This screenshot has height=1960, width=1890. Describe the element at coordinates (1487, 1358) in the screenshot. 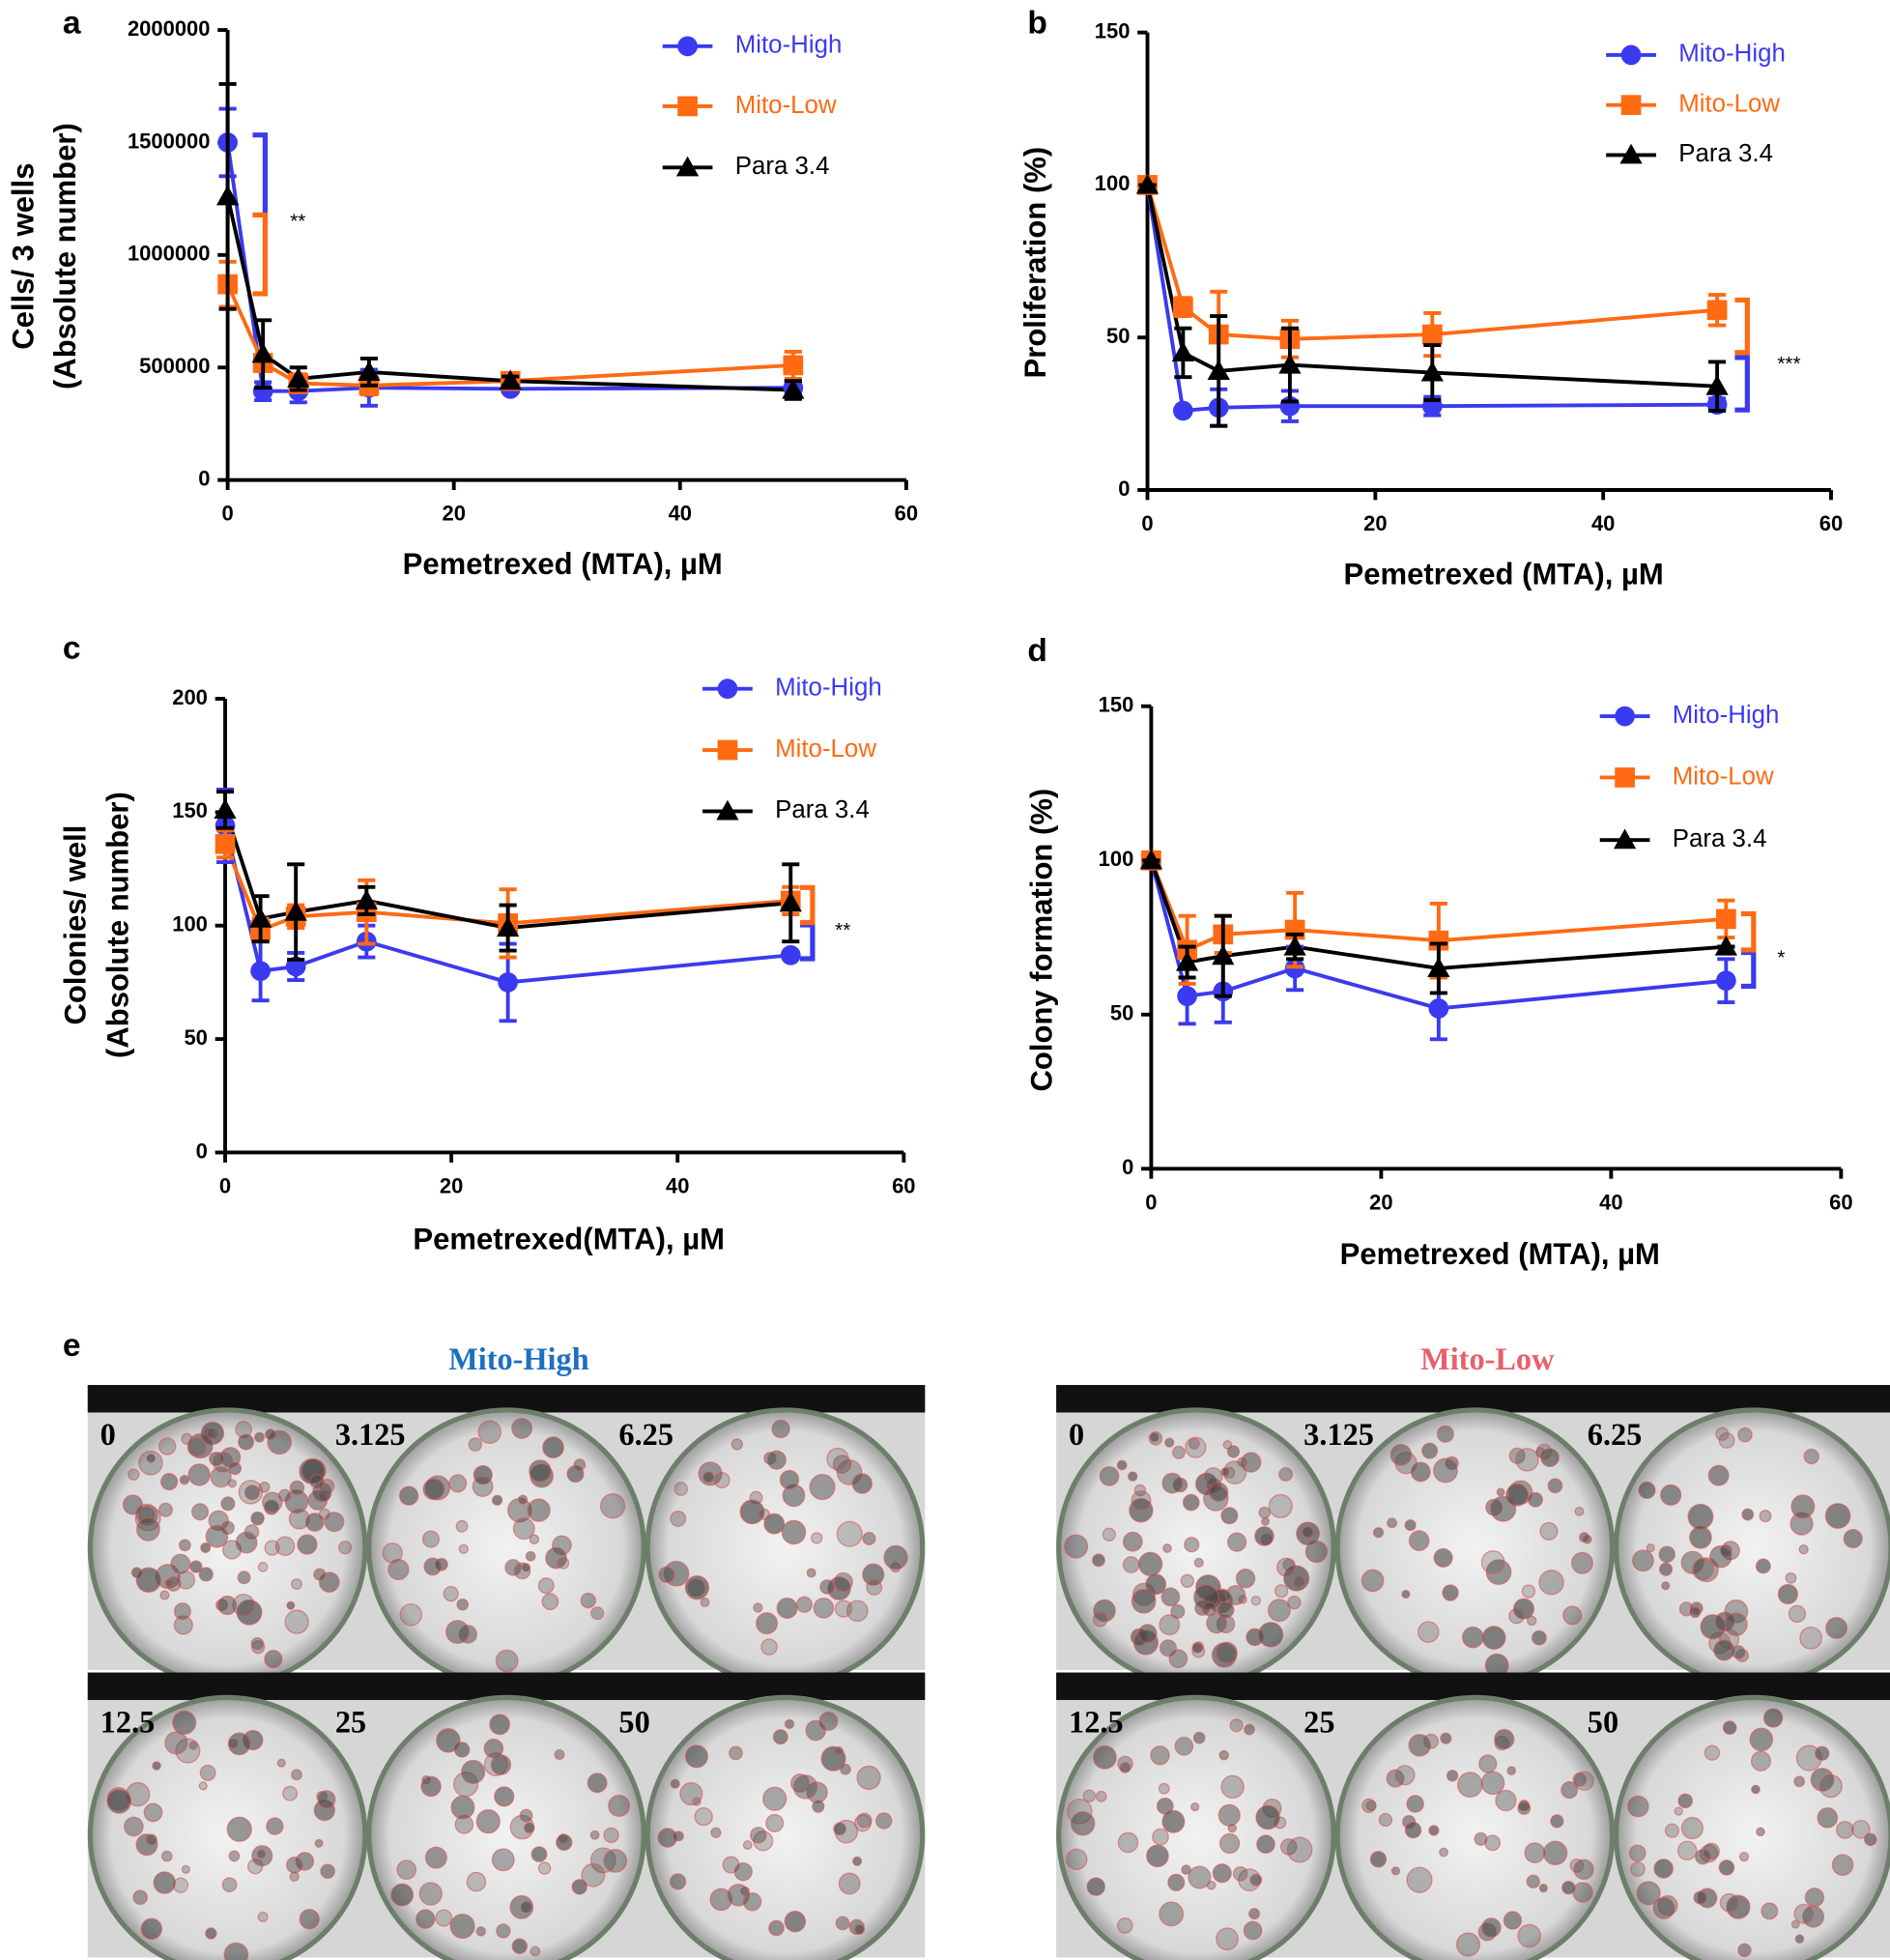

I see `panel-title: Mito-Low` at that location.